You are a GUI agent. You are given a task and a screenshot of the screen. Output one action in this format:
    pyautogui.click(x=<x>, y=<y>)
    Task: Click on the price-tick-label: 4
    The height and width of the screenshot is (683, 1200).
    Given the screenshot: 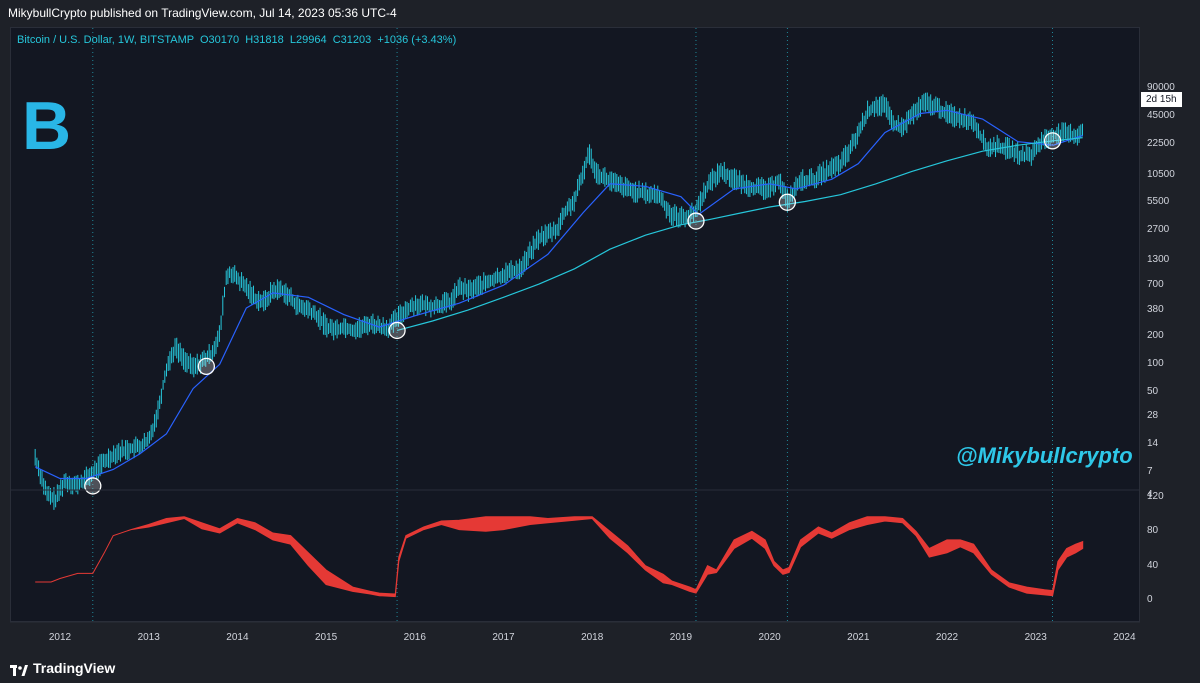 What is the action you would take?
    pyautogui.click(x=1150, y=494)
    